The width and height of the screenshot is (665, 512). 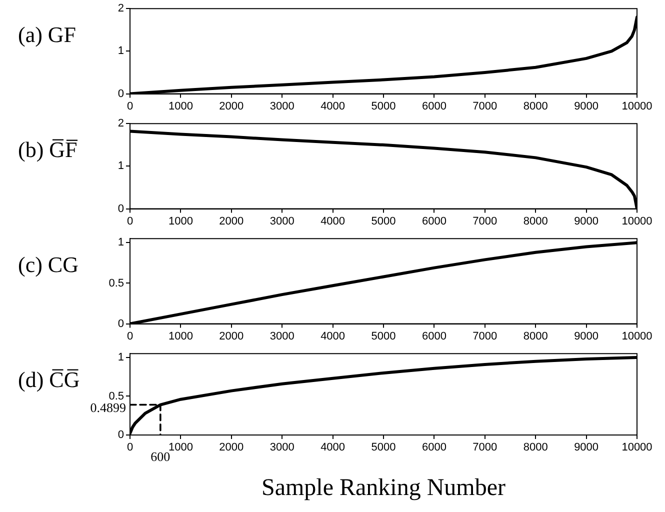 What do you see at coordinates (160, 456) in the screenshot?
I see `annotation: 600` at bounding box center [160, 456].